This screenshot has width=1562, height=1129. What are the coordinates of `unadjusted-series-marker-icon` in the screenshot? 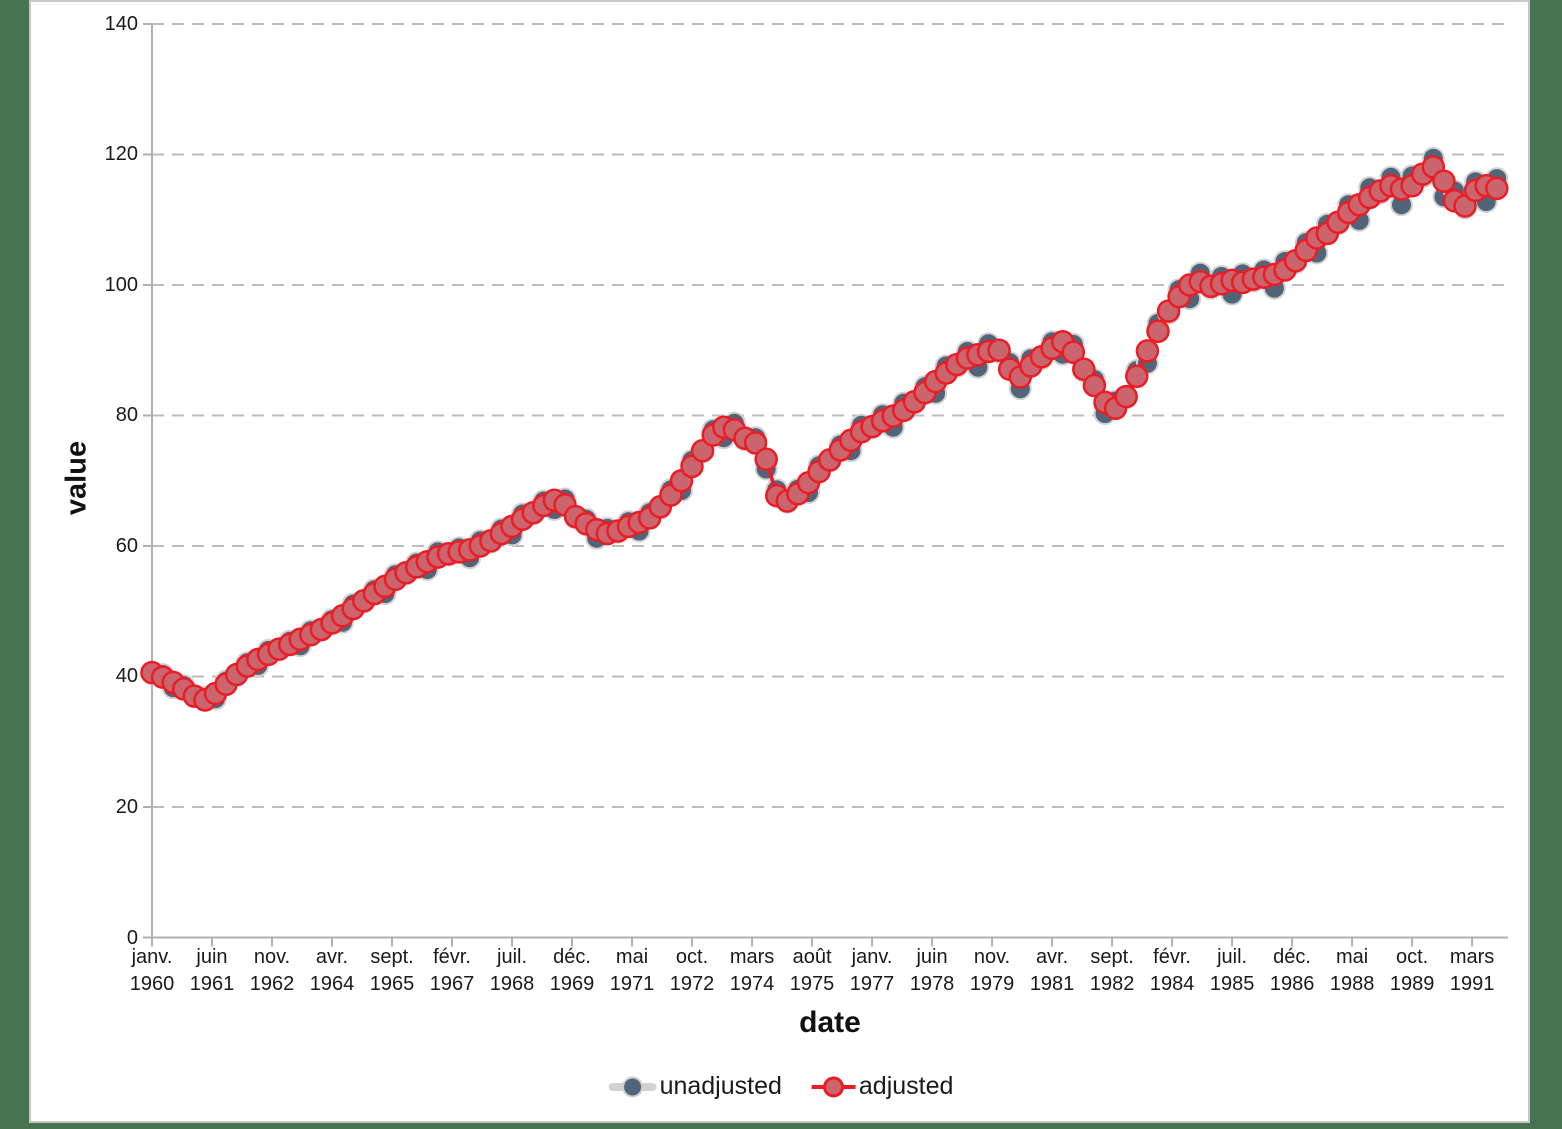 It's located at (632, 1086).